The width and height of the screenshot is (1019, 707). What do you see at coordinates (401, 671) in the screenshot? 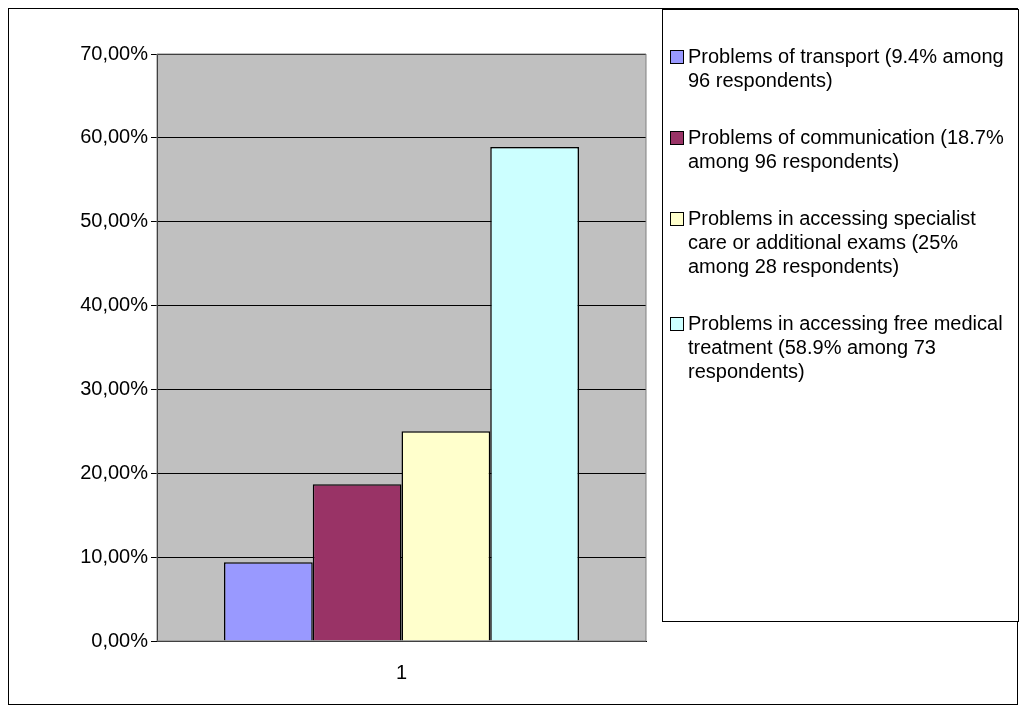
I see `x-tick-label: 1` at bounding box center [401, 671].